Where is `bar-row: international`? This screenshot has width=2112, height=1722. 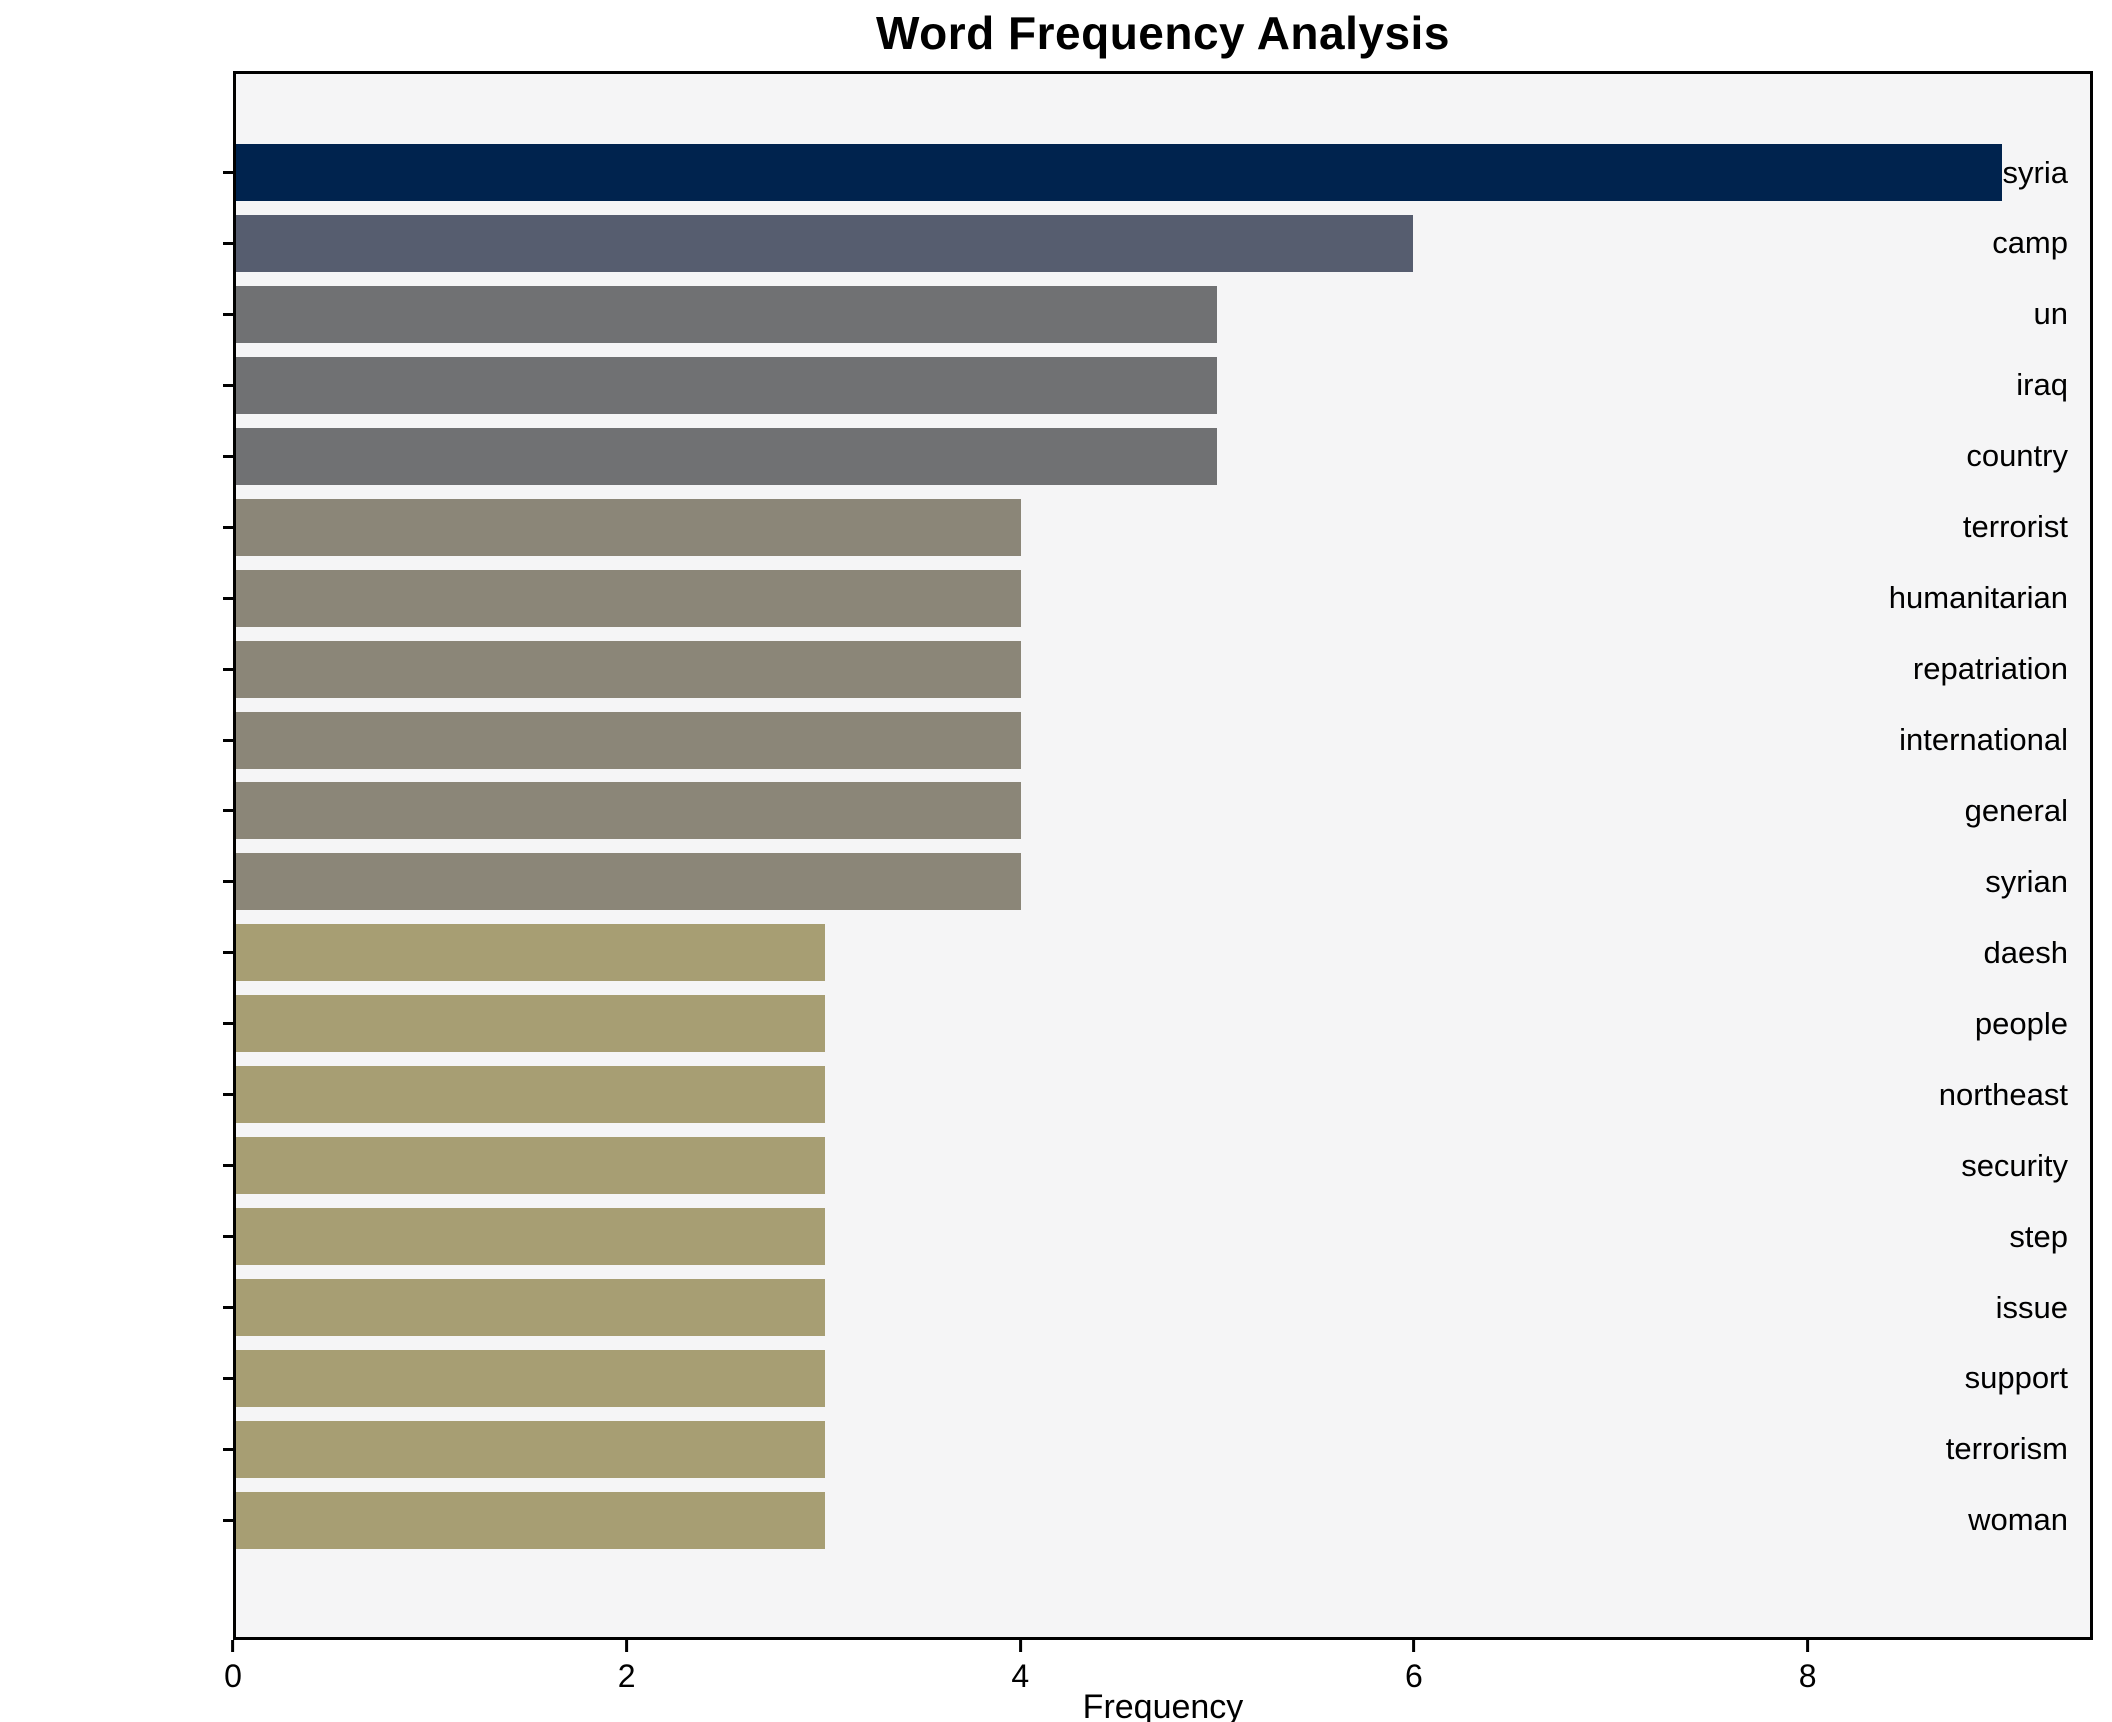 bar-row: international is located at coordinates (1156, 740).